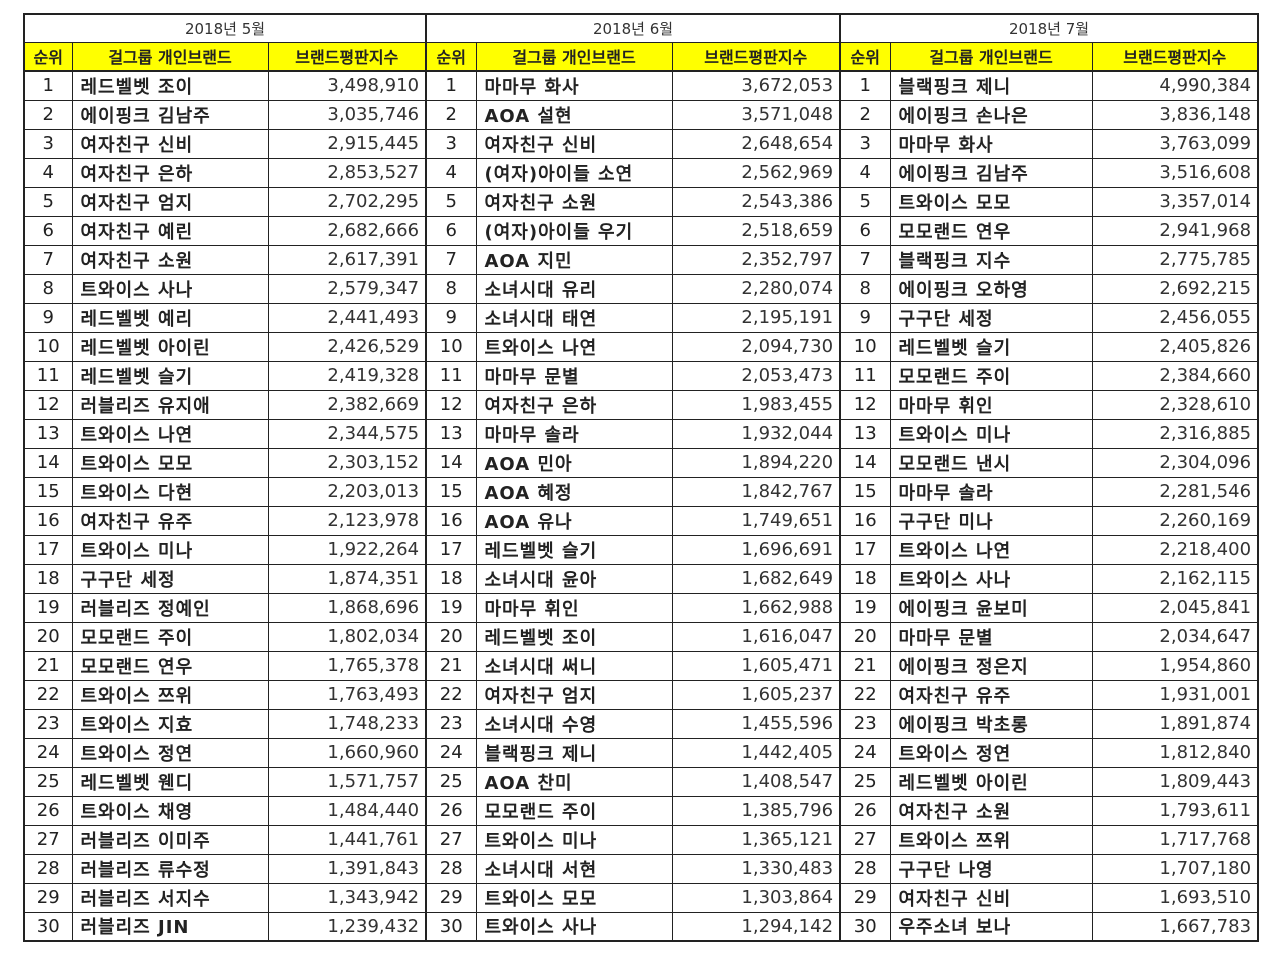  Describe the element at coordinates (991, 404) in the screenshot. I see `member-cell: 마마무 휘인` at that location.